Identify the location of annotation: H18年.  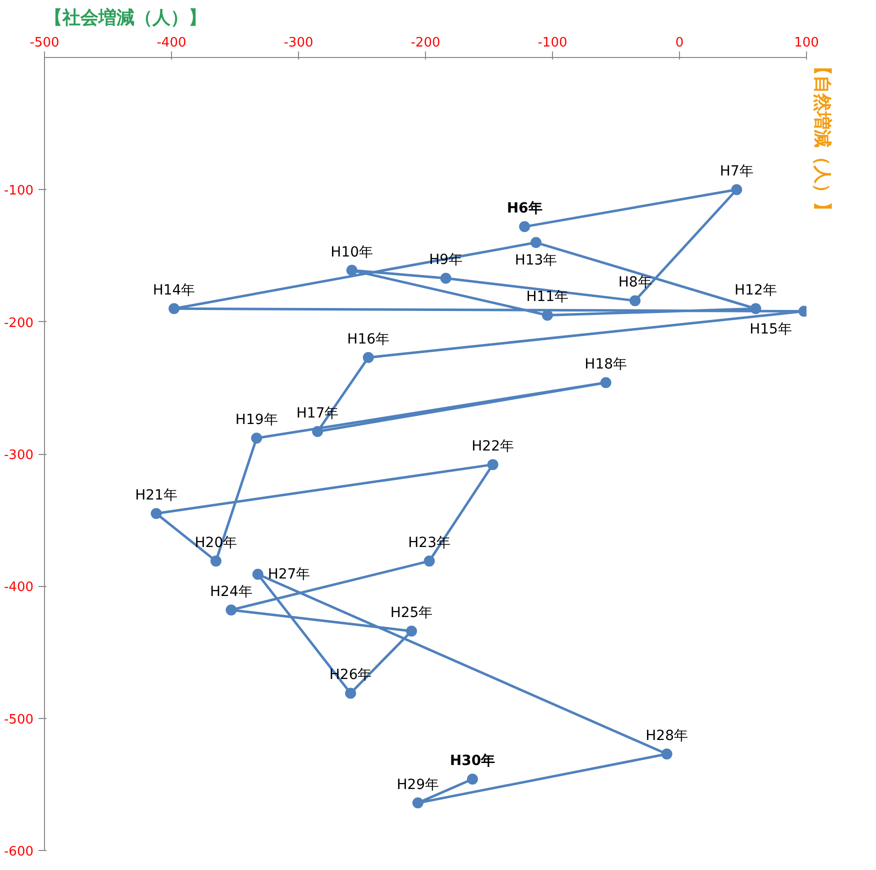
(606, 364).